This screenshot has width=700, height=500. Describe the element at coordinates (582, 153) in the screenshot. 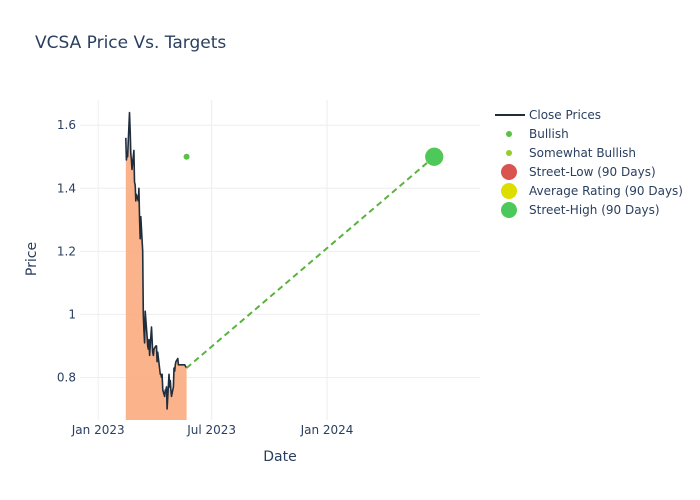

I see `legend-label: Somewhat Bullish` at that location.